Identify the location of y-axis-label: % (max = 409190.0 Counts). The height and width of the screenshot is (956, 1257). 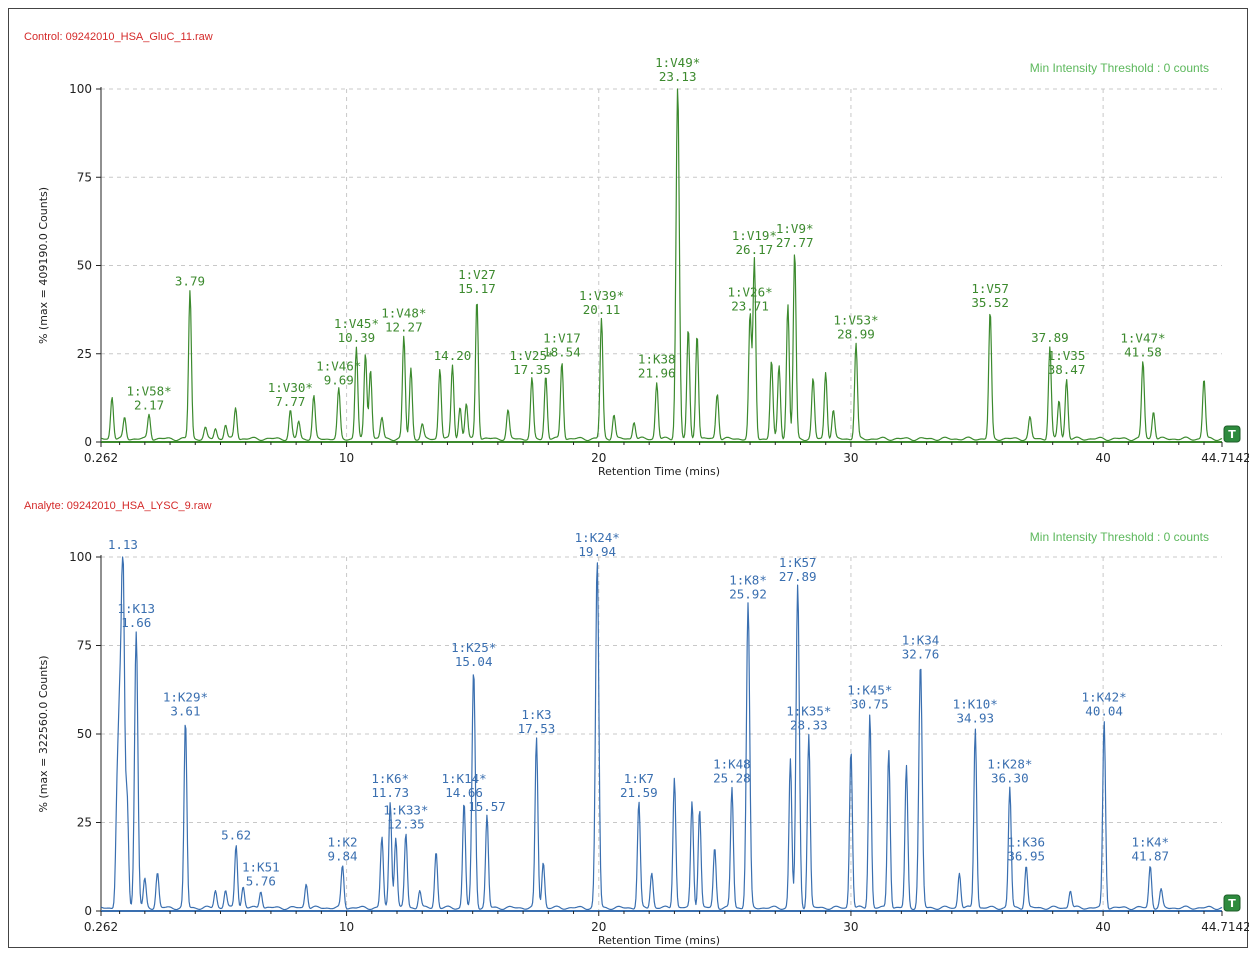
(43, 265).